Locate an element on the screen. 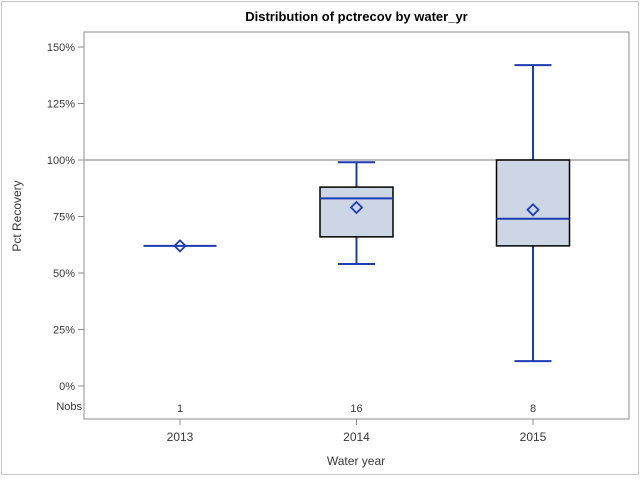 Image resolution: width=640 pixels, height=480 pixels. nobs-value: 1 is located at coordinates (180, 409).